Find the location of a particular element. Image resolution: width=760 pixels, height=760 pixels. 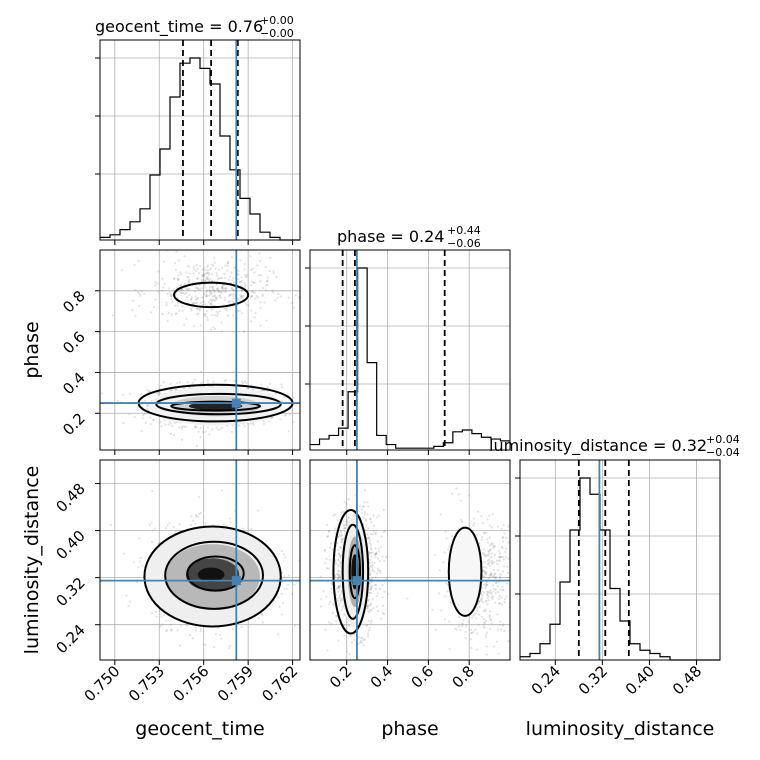

contour-mid is located at coordinates (218, 404).